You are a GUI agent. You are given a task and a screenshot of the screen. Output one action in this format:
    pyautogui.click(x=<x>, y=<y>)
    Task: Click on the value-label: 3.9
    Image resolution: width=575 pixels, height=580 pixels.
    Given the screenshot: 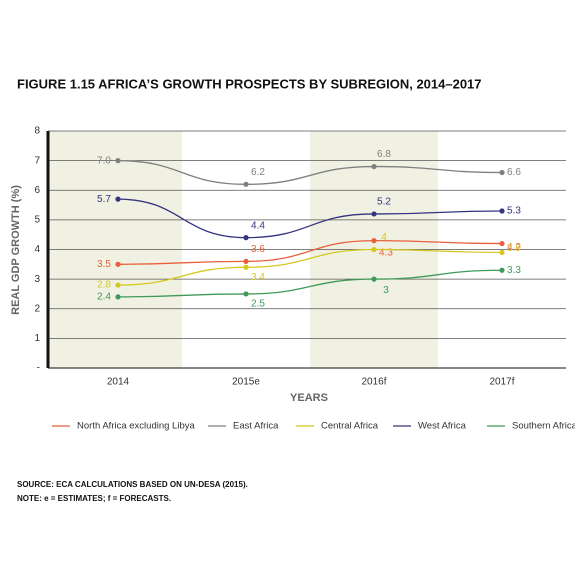 What is the action you would take?
    pyautogui.click(x=514, y=248)
    